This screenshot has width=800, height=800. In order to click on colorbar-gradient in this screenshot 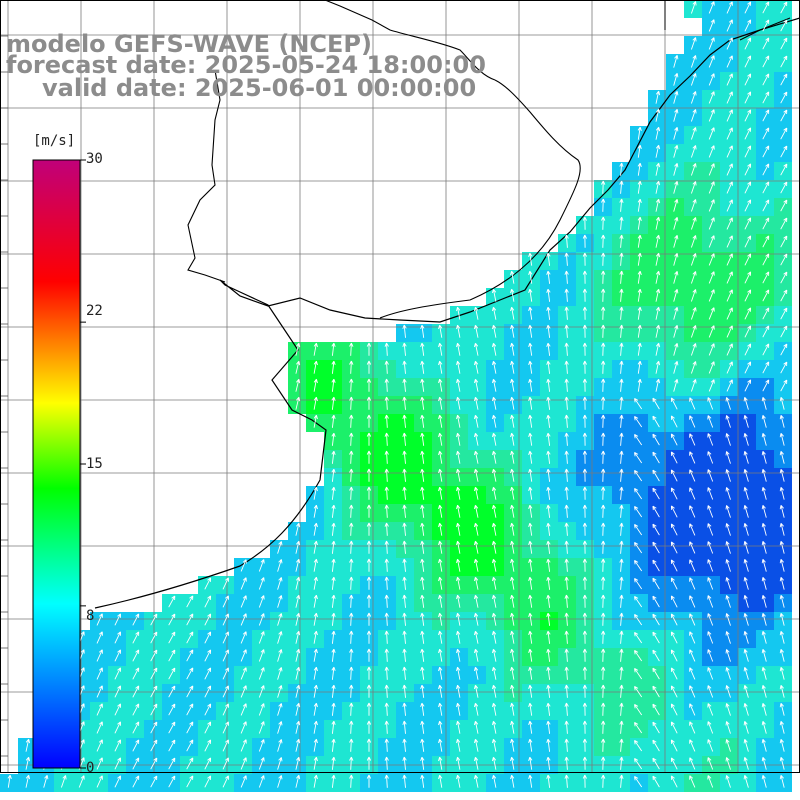, I will do `click(56, 464)`.